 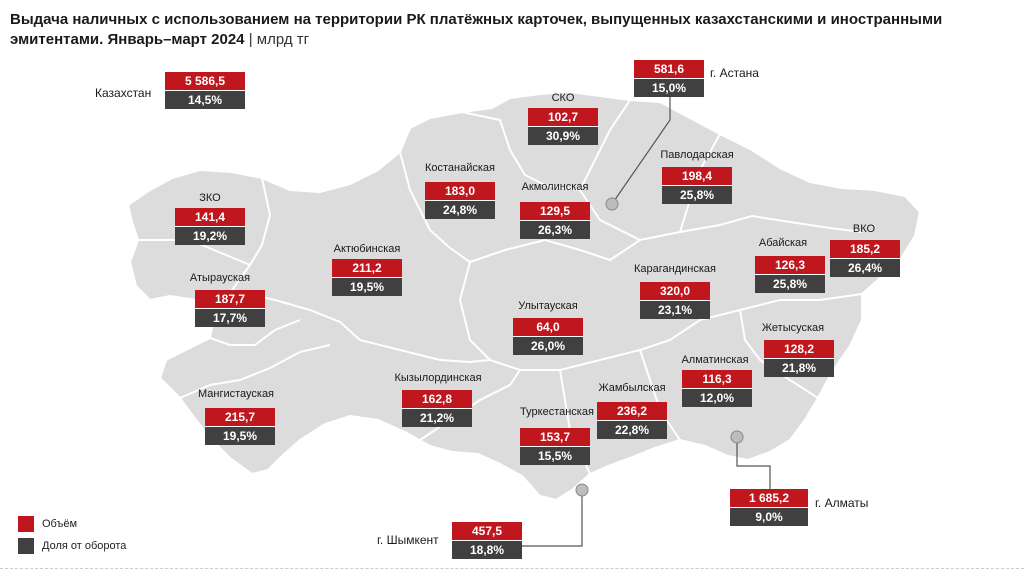 What do you see at coordinates (210, 217) in the screenshot?
I see `region-volume-zko: 141,4` at bounding box center [210, 217].